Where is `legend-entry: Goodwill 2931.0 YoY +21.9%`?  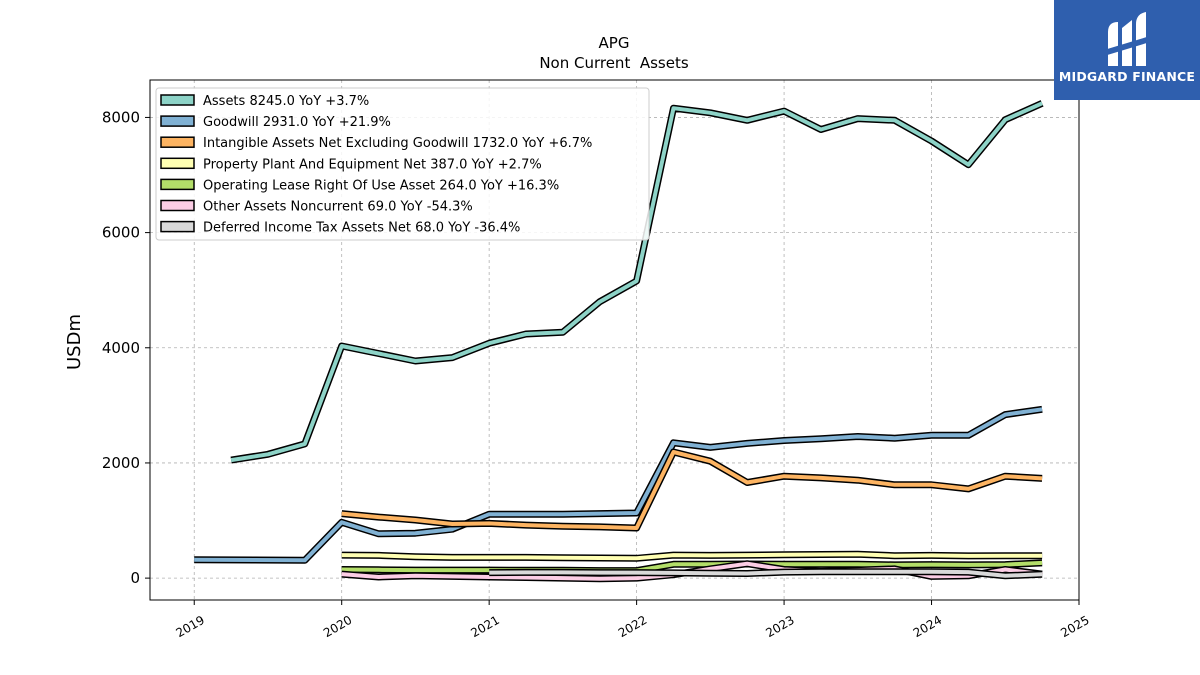
legend-entry: Goodwill 2931.0 YoY +21.9% is located at coordinates (275, 122).